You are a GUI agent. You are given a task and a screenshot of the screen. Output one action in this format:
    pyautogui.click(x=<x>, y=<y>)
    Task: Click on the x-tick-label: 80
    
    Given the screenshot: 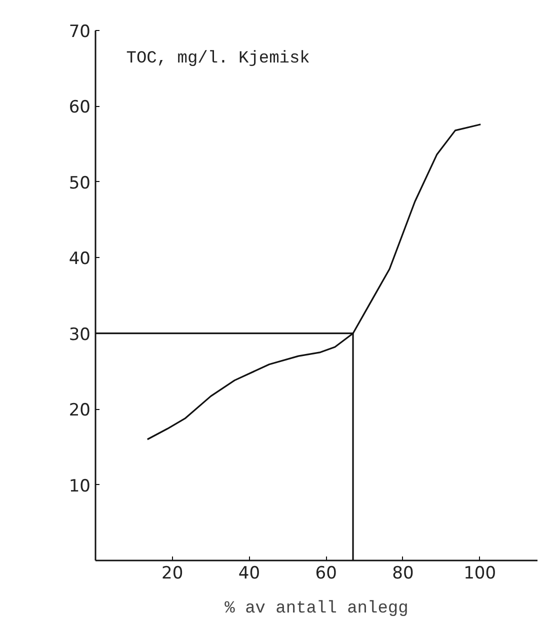 What is the action you would take?
    pyautogui.click(x=403, y=574)
    